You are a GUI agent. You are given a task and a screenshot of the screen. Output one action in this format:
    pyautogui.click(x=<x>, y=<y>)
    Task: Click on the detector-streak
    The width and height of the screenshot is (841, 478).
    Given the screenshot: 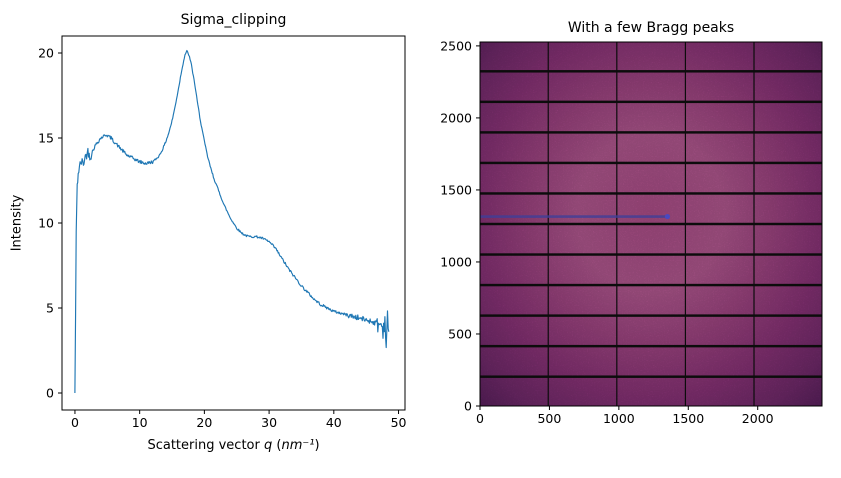 What is the action you would take?
    pyautogui.click(x=574, y=216)
    